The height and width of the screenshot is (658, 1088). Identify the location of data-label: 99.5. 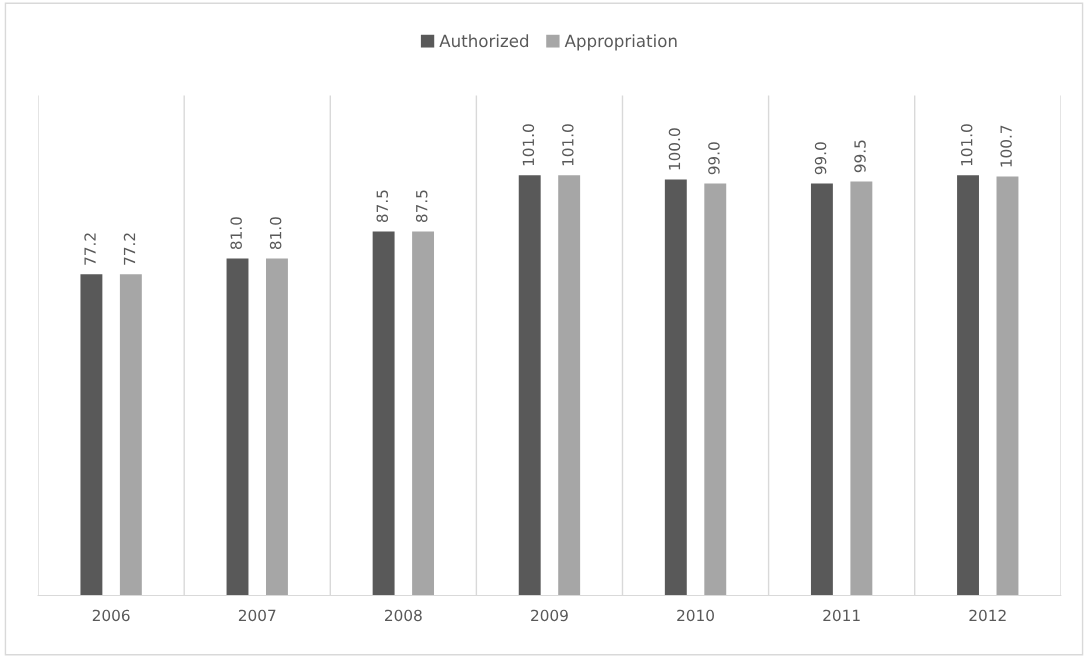
(860, 156).